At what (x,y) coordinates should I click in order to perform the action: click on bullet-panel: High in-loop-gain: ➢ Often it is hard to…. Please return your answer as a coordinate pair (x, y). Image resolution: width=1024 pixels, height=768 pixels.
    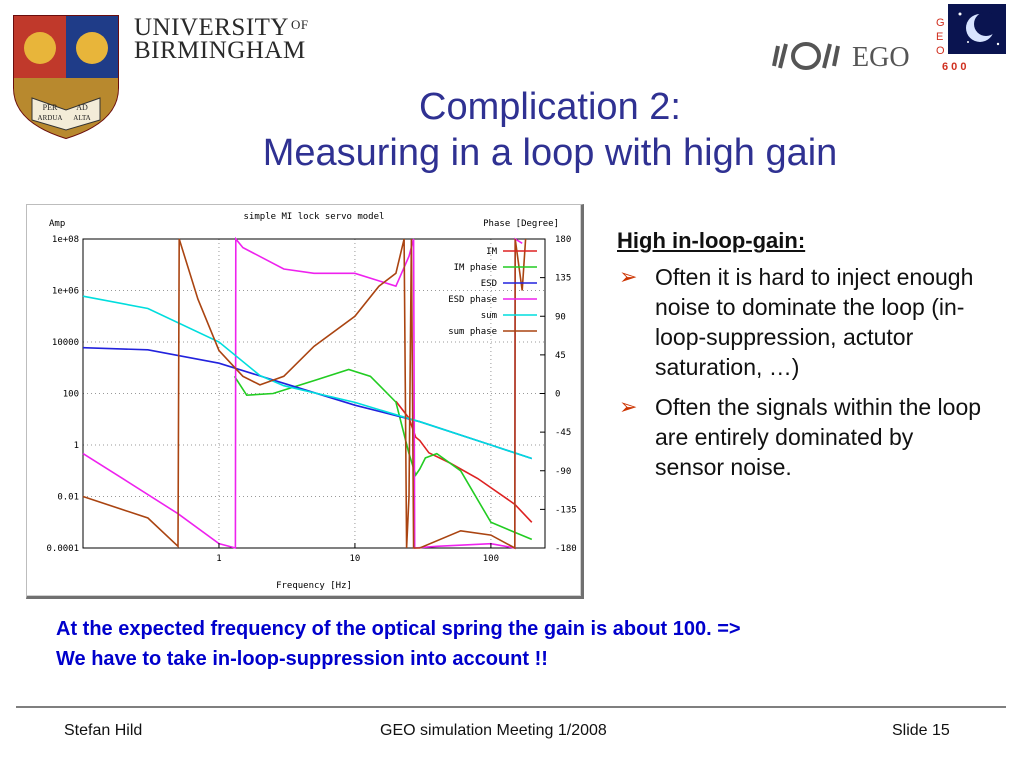
    Looking at the image, I should click on (817, 360).